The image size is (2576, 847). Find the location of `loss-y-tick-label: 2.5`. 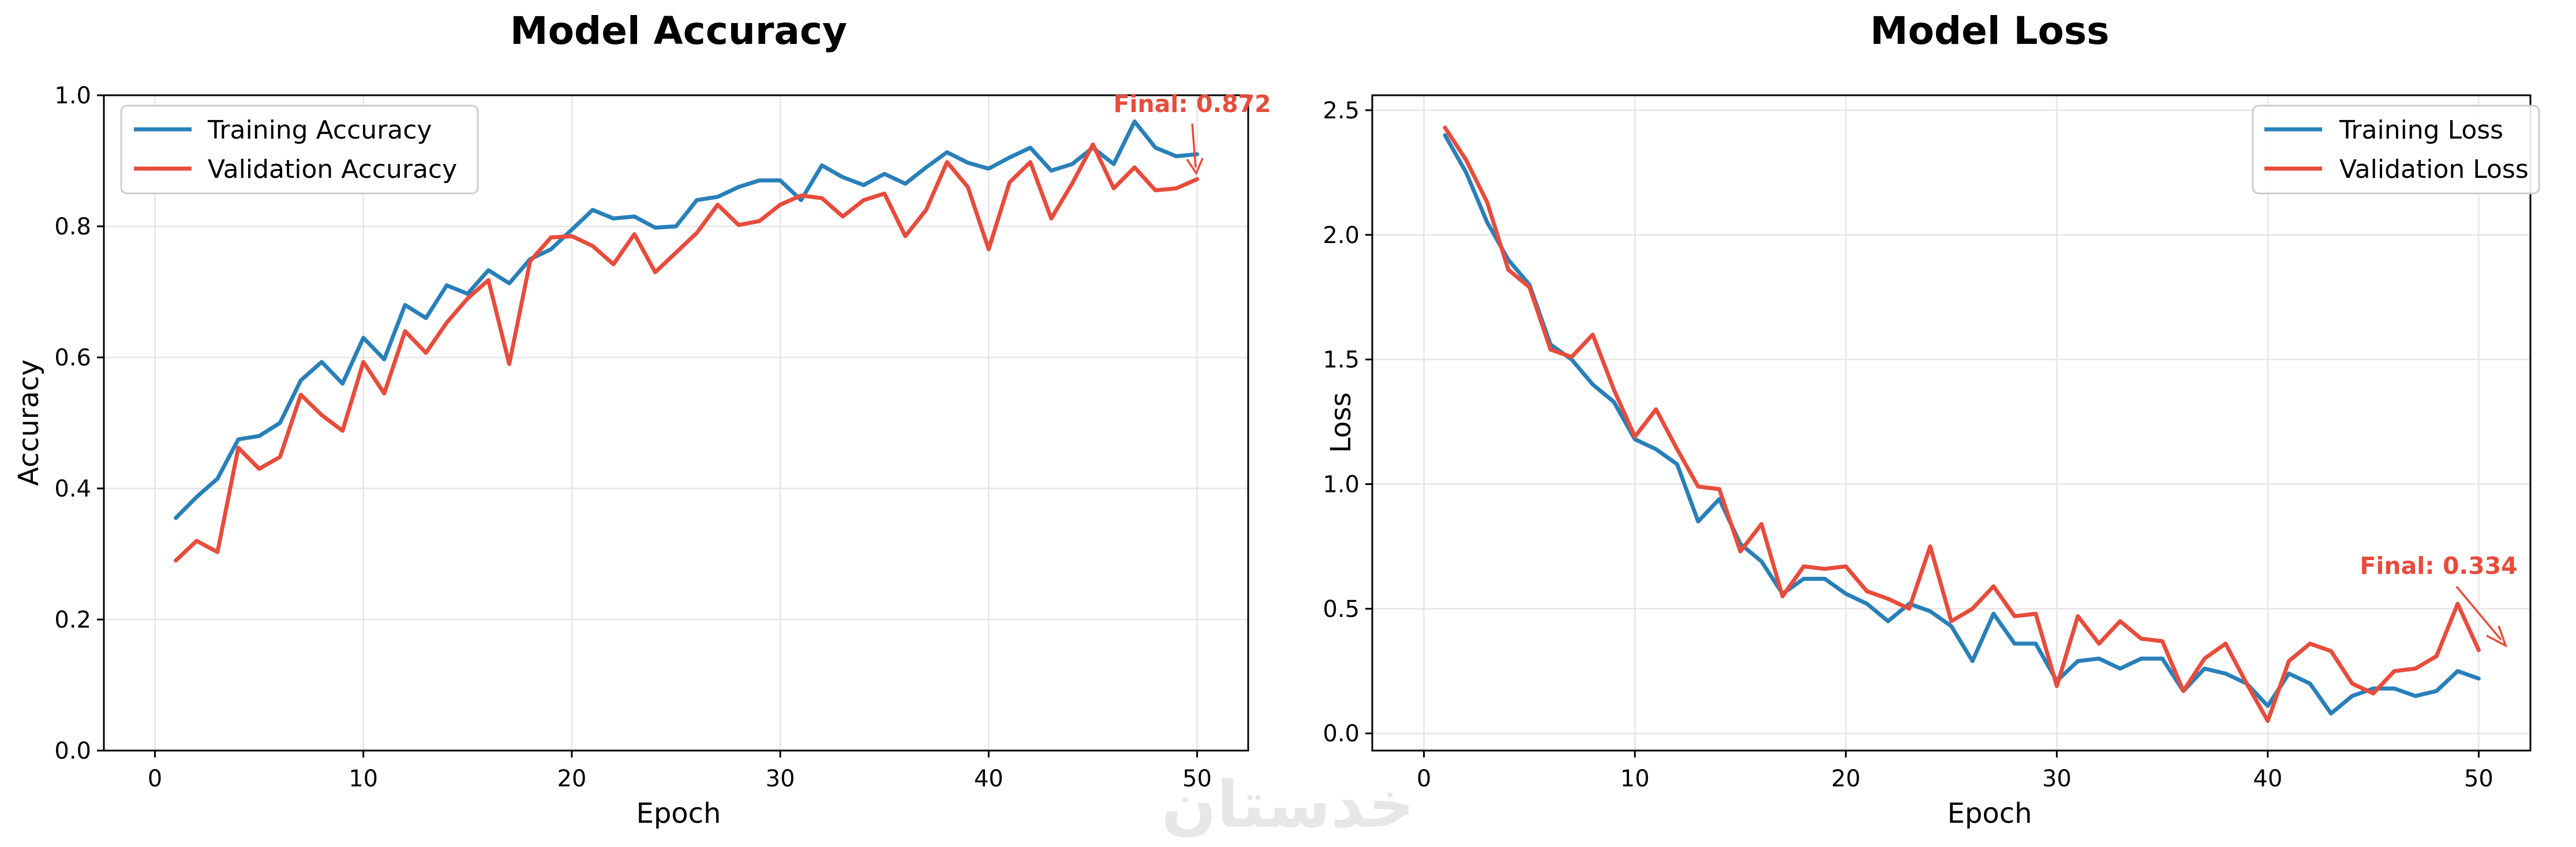

loss-y-tick-label: 2.5 is located at coordinates (1341, 111).